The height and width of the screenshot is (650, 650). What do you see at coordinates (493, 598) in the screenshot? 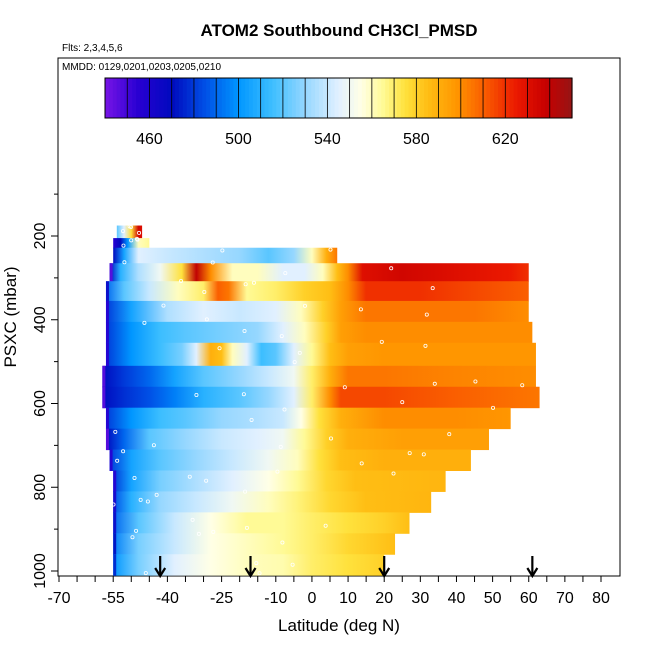
I see `x-tick-label: 50` at bounding box center [493, 598].